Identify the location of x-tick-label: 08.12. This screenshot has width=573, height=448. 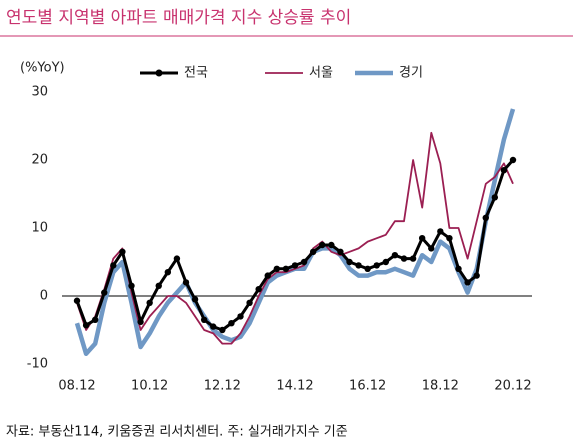
(76, 386).